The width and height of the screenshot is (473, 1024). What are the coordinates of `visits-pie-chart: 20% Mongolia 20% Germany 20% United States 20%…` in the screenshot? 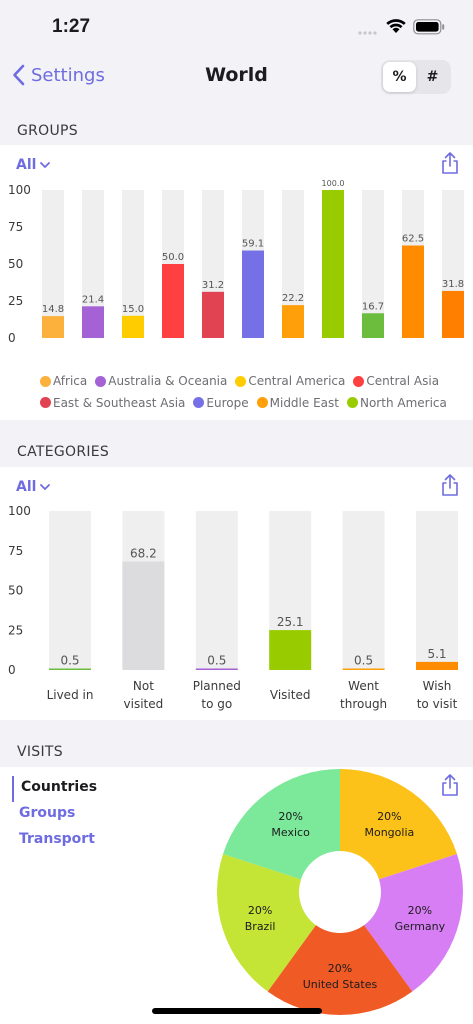 It's located at (340, 892).